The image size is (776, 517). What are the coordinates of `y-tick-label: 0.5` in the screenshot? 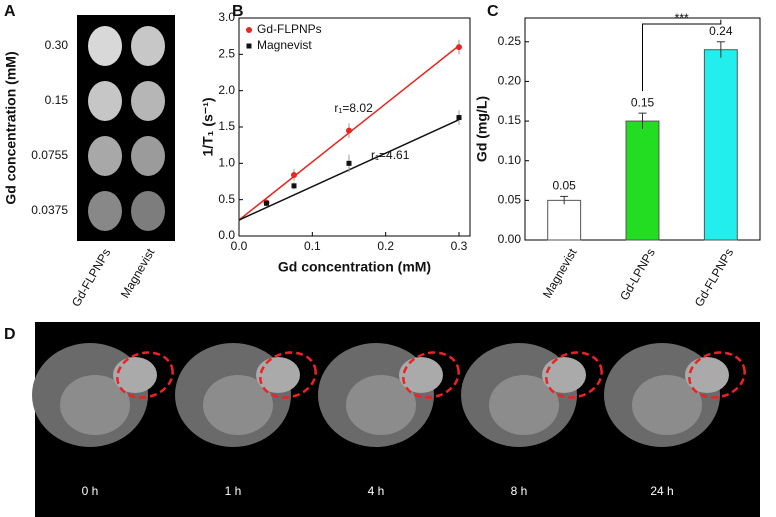 It's located at (226, 199).